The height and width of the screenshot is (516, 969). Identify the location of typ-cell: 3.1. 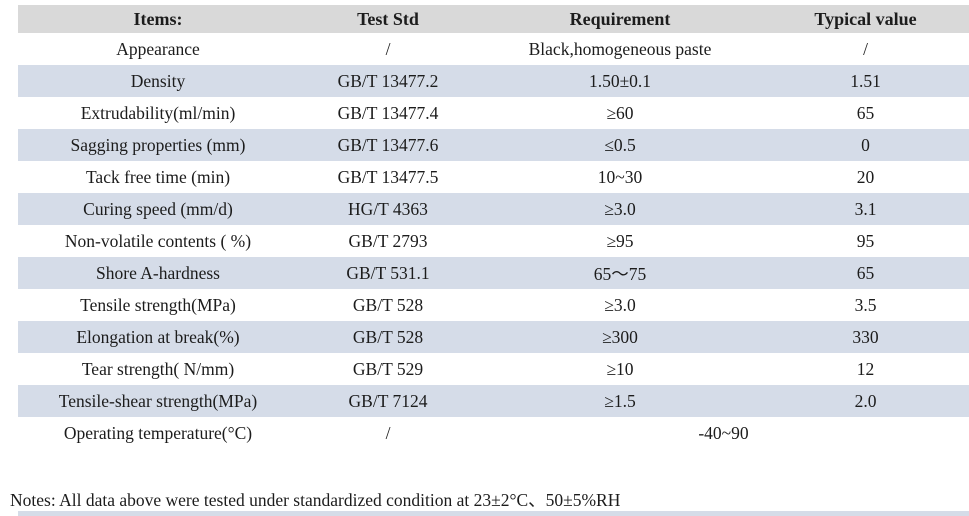
(865, 209).